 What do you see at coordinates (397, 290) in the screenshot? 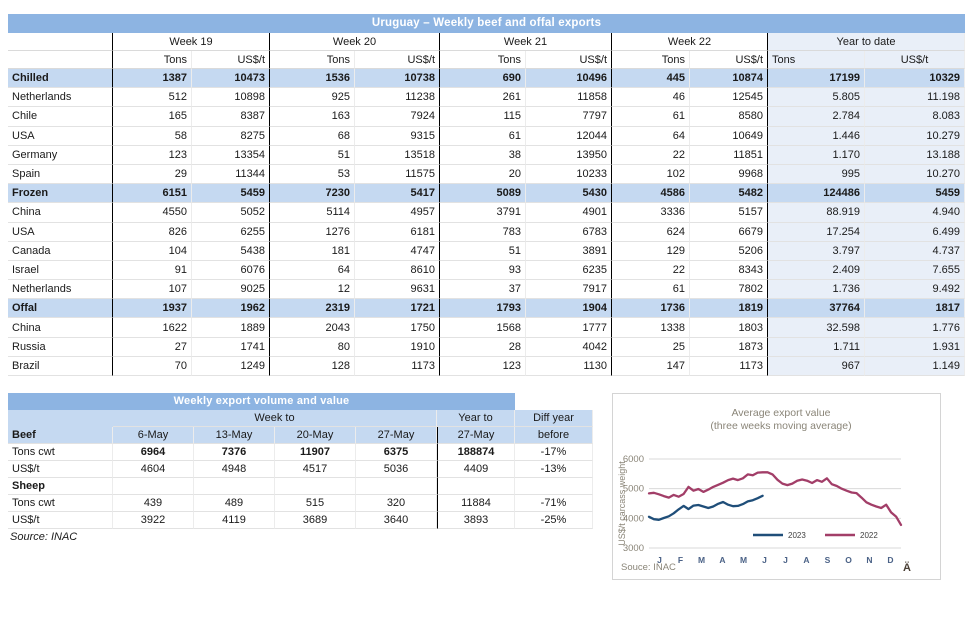
I see `value-cell: 9631` at bounding box center [397, 290].